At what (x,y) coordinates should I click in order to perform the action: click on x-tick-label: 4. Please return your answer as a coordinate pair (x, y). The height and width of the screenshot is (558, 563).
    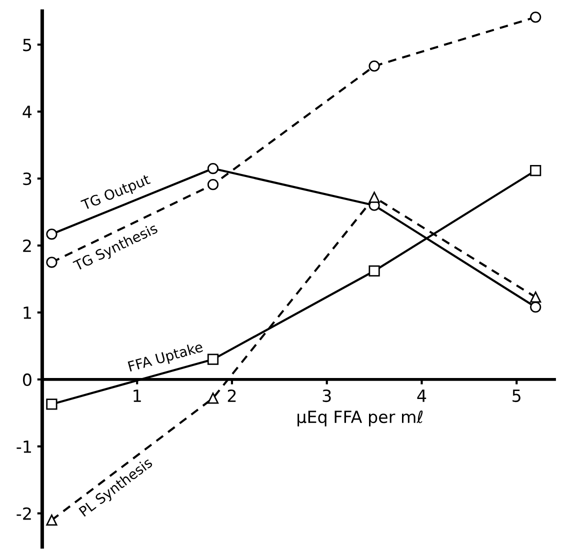
    Looking at the image, I should click on (421, 396).